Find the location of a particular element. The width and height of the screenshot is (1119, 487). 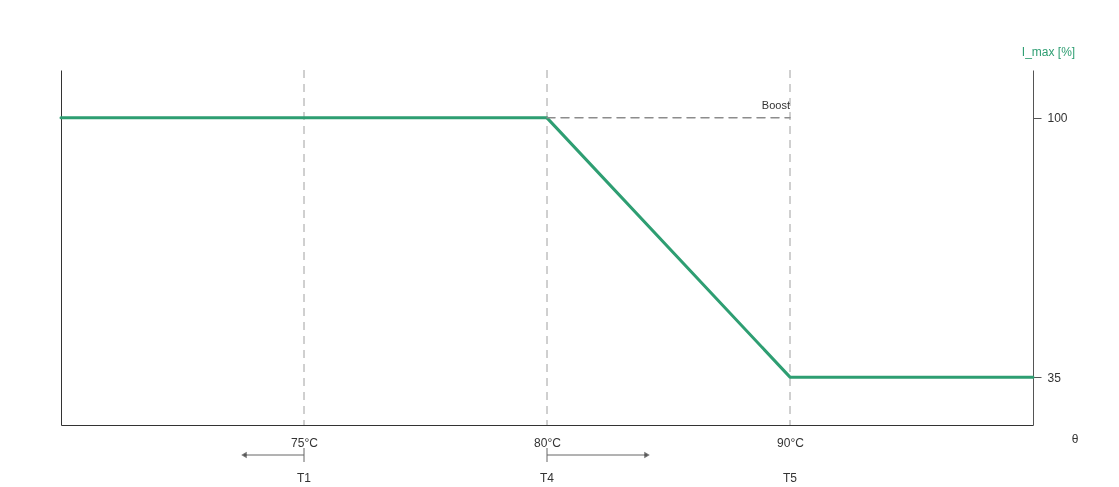

y-axis-title: I_max [%] is located at coordinates (1048, 51).